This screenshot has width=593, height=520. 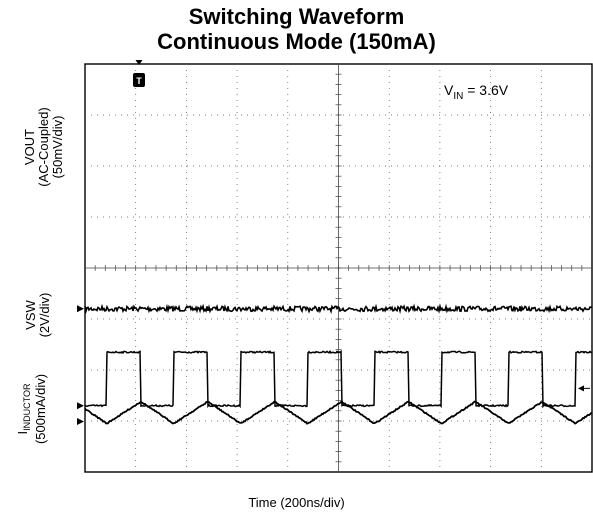 What do you see at coordinates (296, 16) in the screenshot?
I see `chart-title-line1: Switching Waveform` at bounding box center [296, 16].